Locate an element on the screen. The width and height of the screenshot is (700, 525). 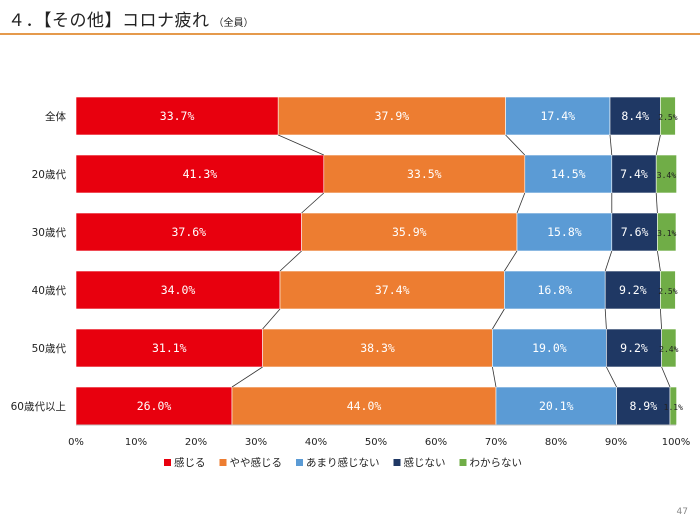
category-label: 50歳代 is located at coordinates (49, 349).